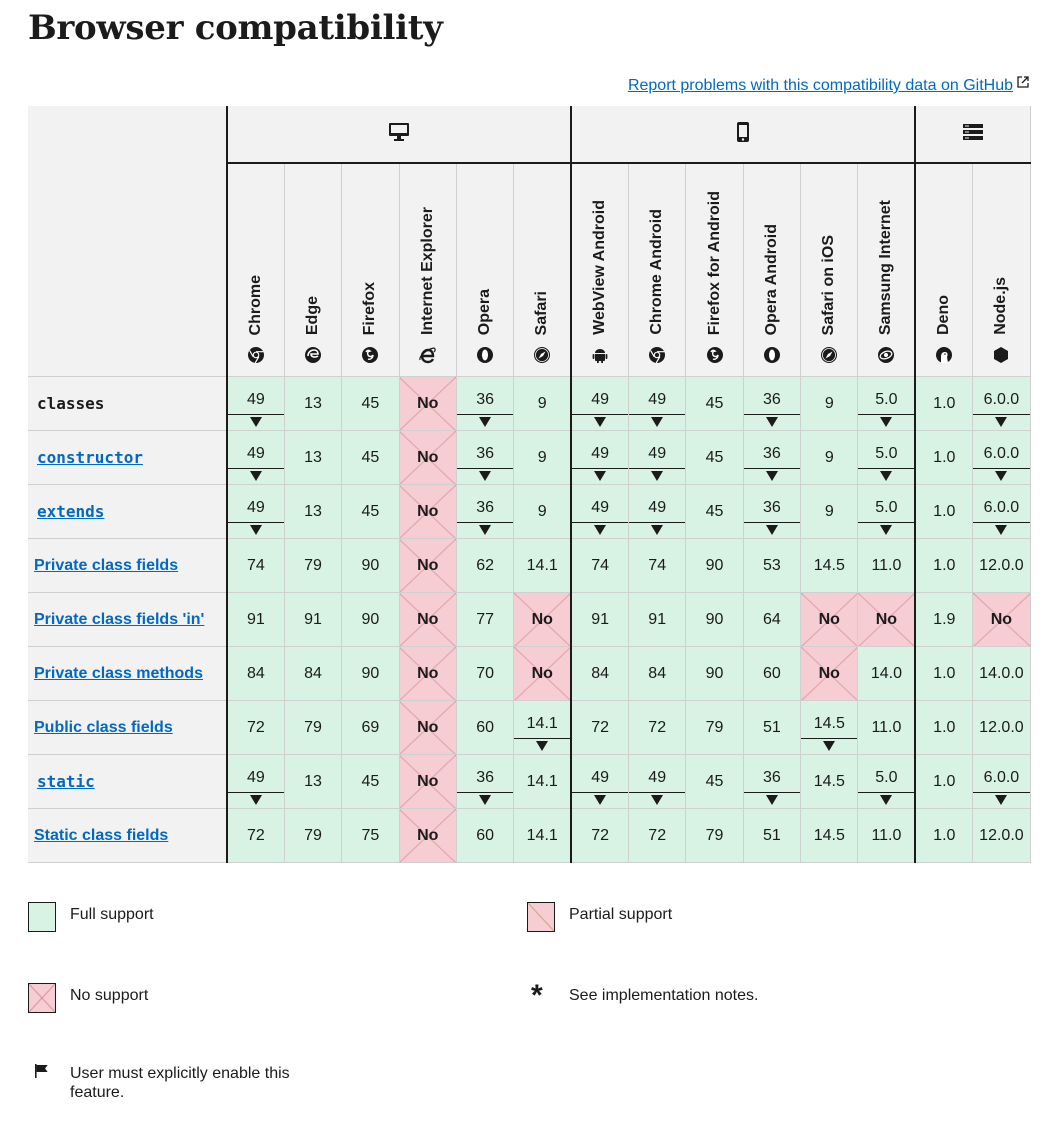 The width and height of the screenshot is (1049, 1123). What do you see at coordinates (106, 565) in the screenshot?
I see `feature-link-private-class-fields: Private class fields` at bounding box center [106, 565].